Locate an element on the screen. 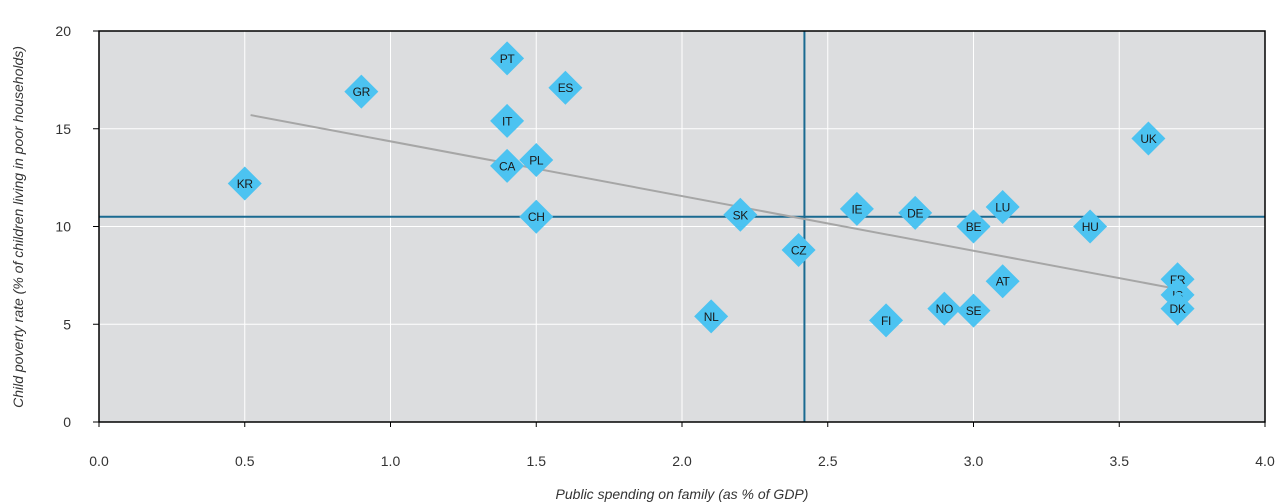 Image resolution: width=1278 pixels, height=504 pixels. point-label: IE is located at coordinates (857, 209).